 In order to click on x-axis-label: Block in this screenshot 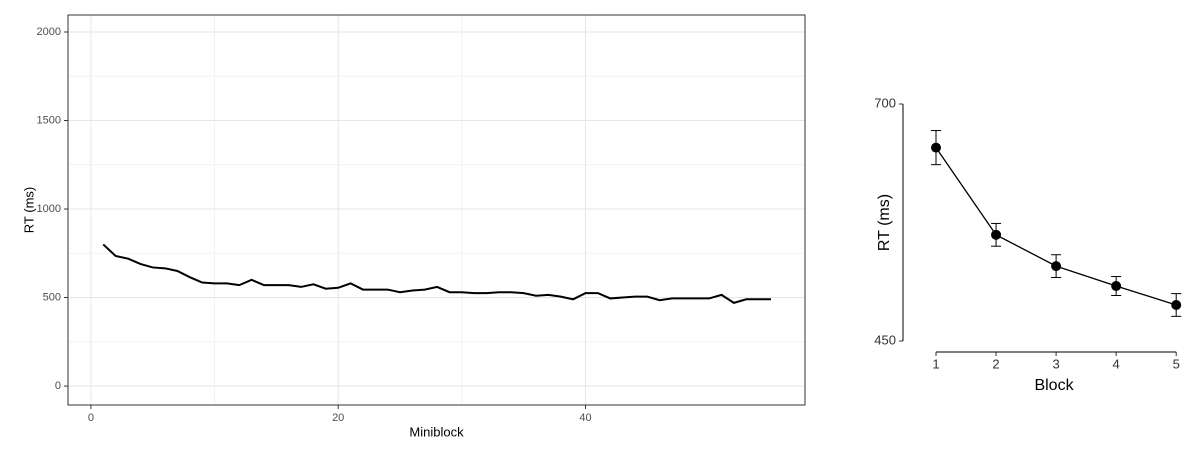, I will do `click(1054, 385)`.